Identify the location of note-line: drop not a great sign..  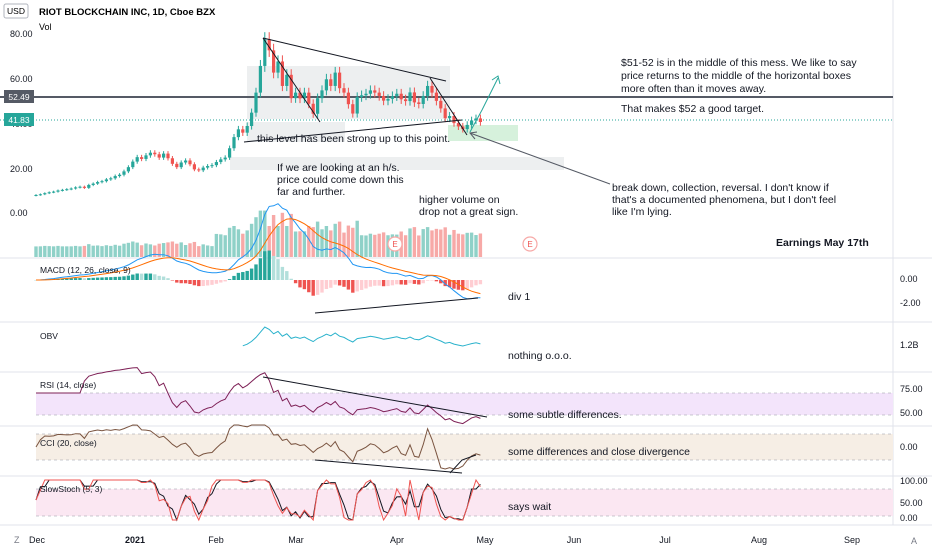
(468, 212).